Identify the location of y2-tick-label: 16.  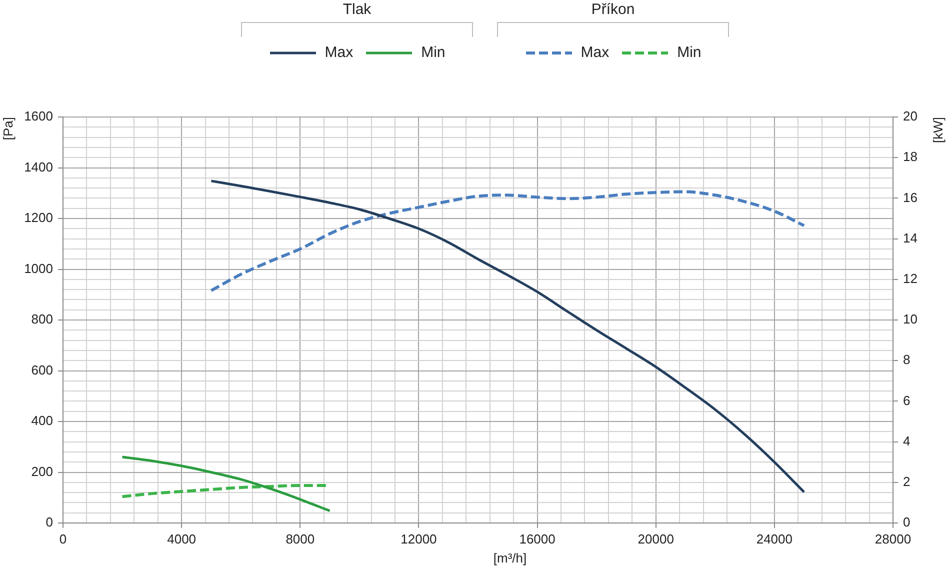
(910, 197).